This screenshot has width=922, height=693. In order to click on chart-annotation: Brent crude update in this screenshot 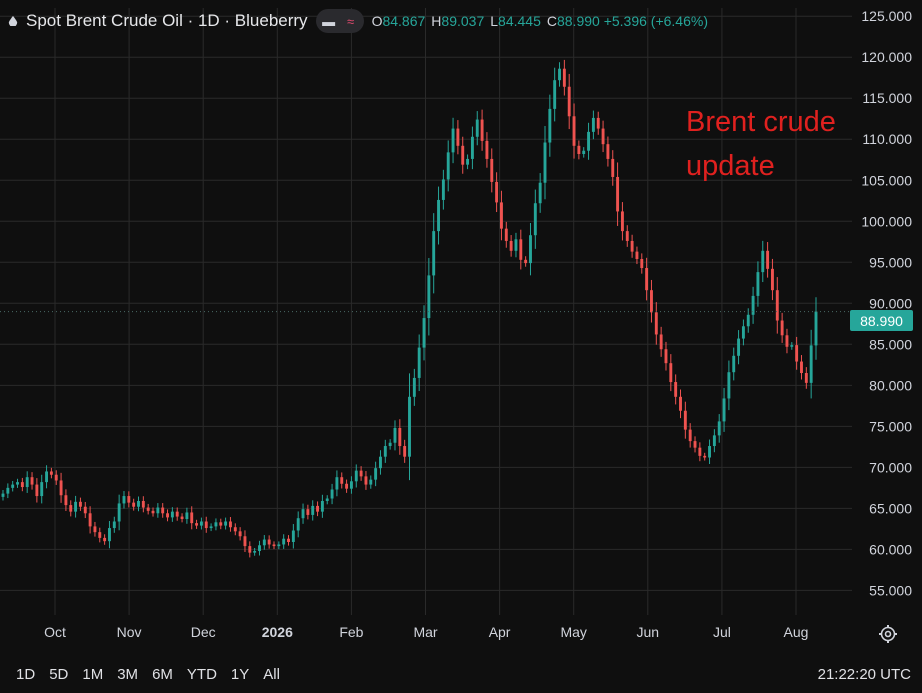, I will do `click(761, 144)`.